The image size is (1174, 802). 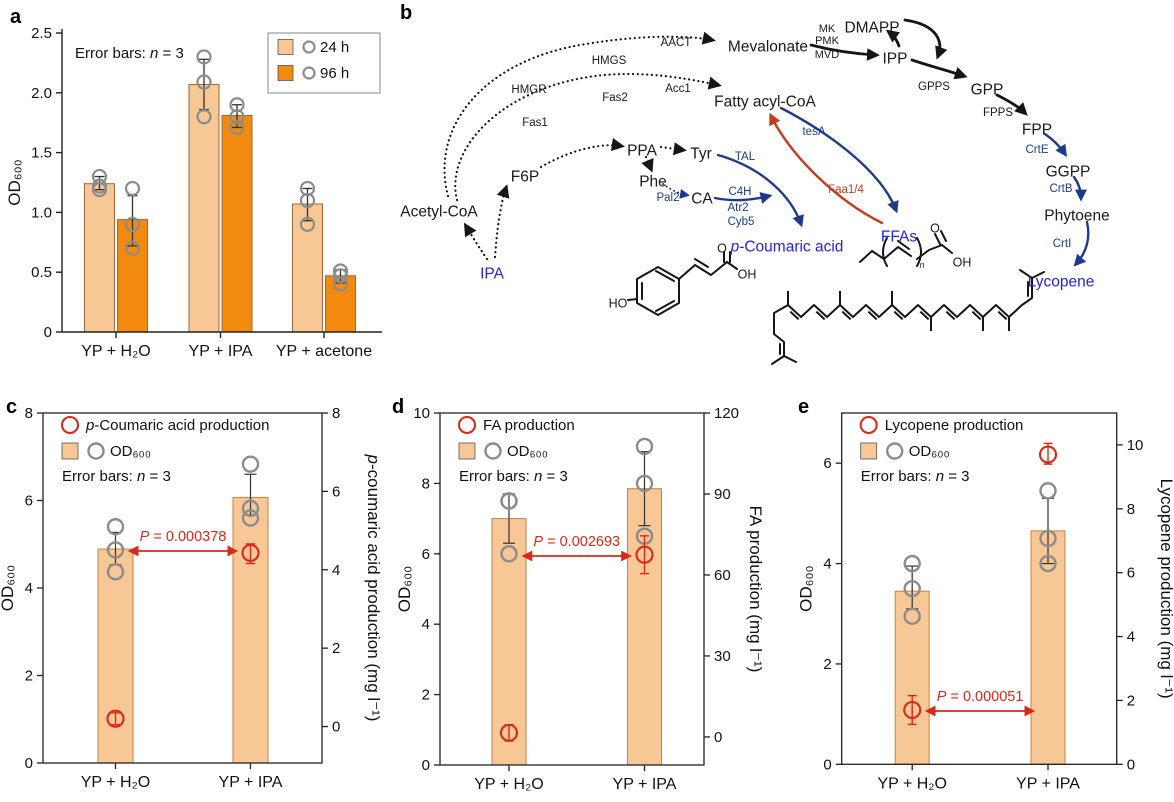 What do you see at coordinates (1131, 509) in the screenshot?
I see `right-tick-label: 8` at bounding box center [1131, 509].